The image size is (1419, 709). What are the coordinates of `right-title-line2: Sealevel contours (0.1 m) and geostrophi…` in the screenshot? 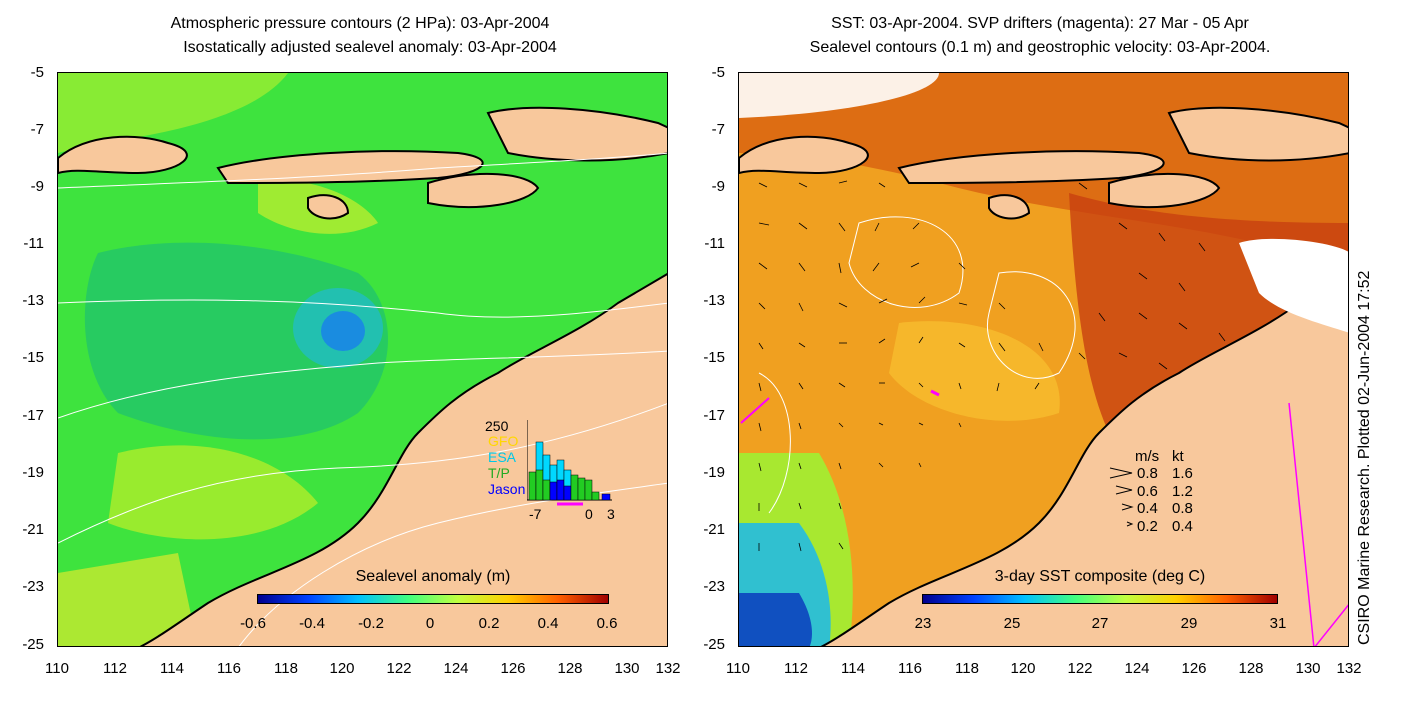 It's located at (1040, 47).